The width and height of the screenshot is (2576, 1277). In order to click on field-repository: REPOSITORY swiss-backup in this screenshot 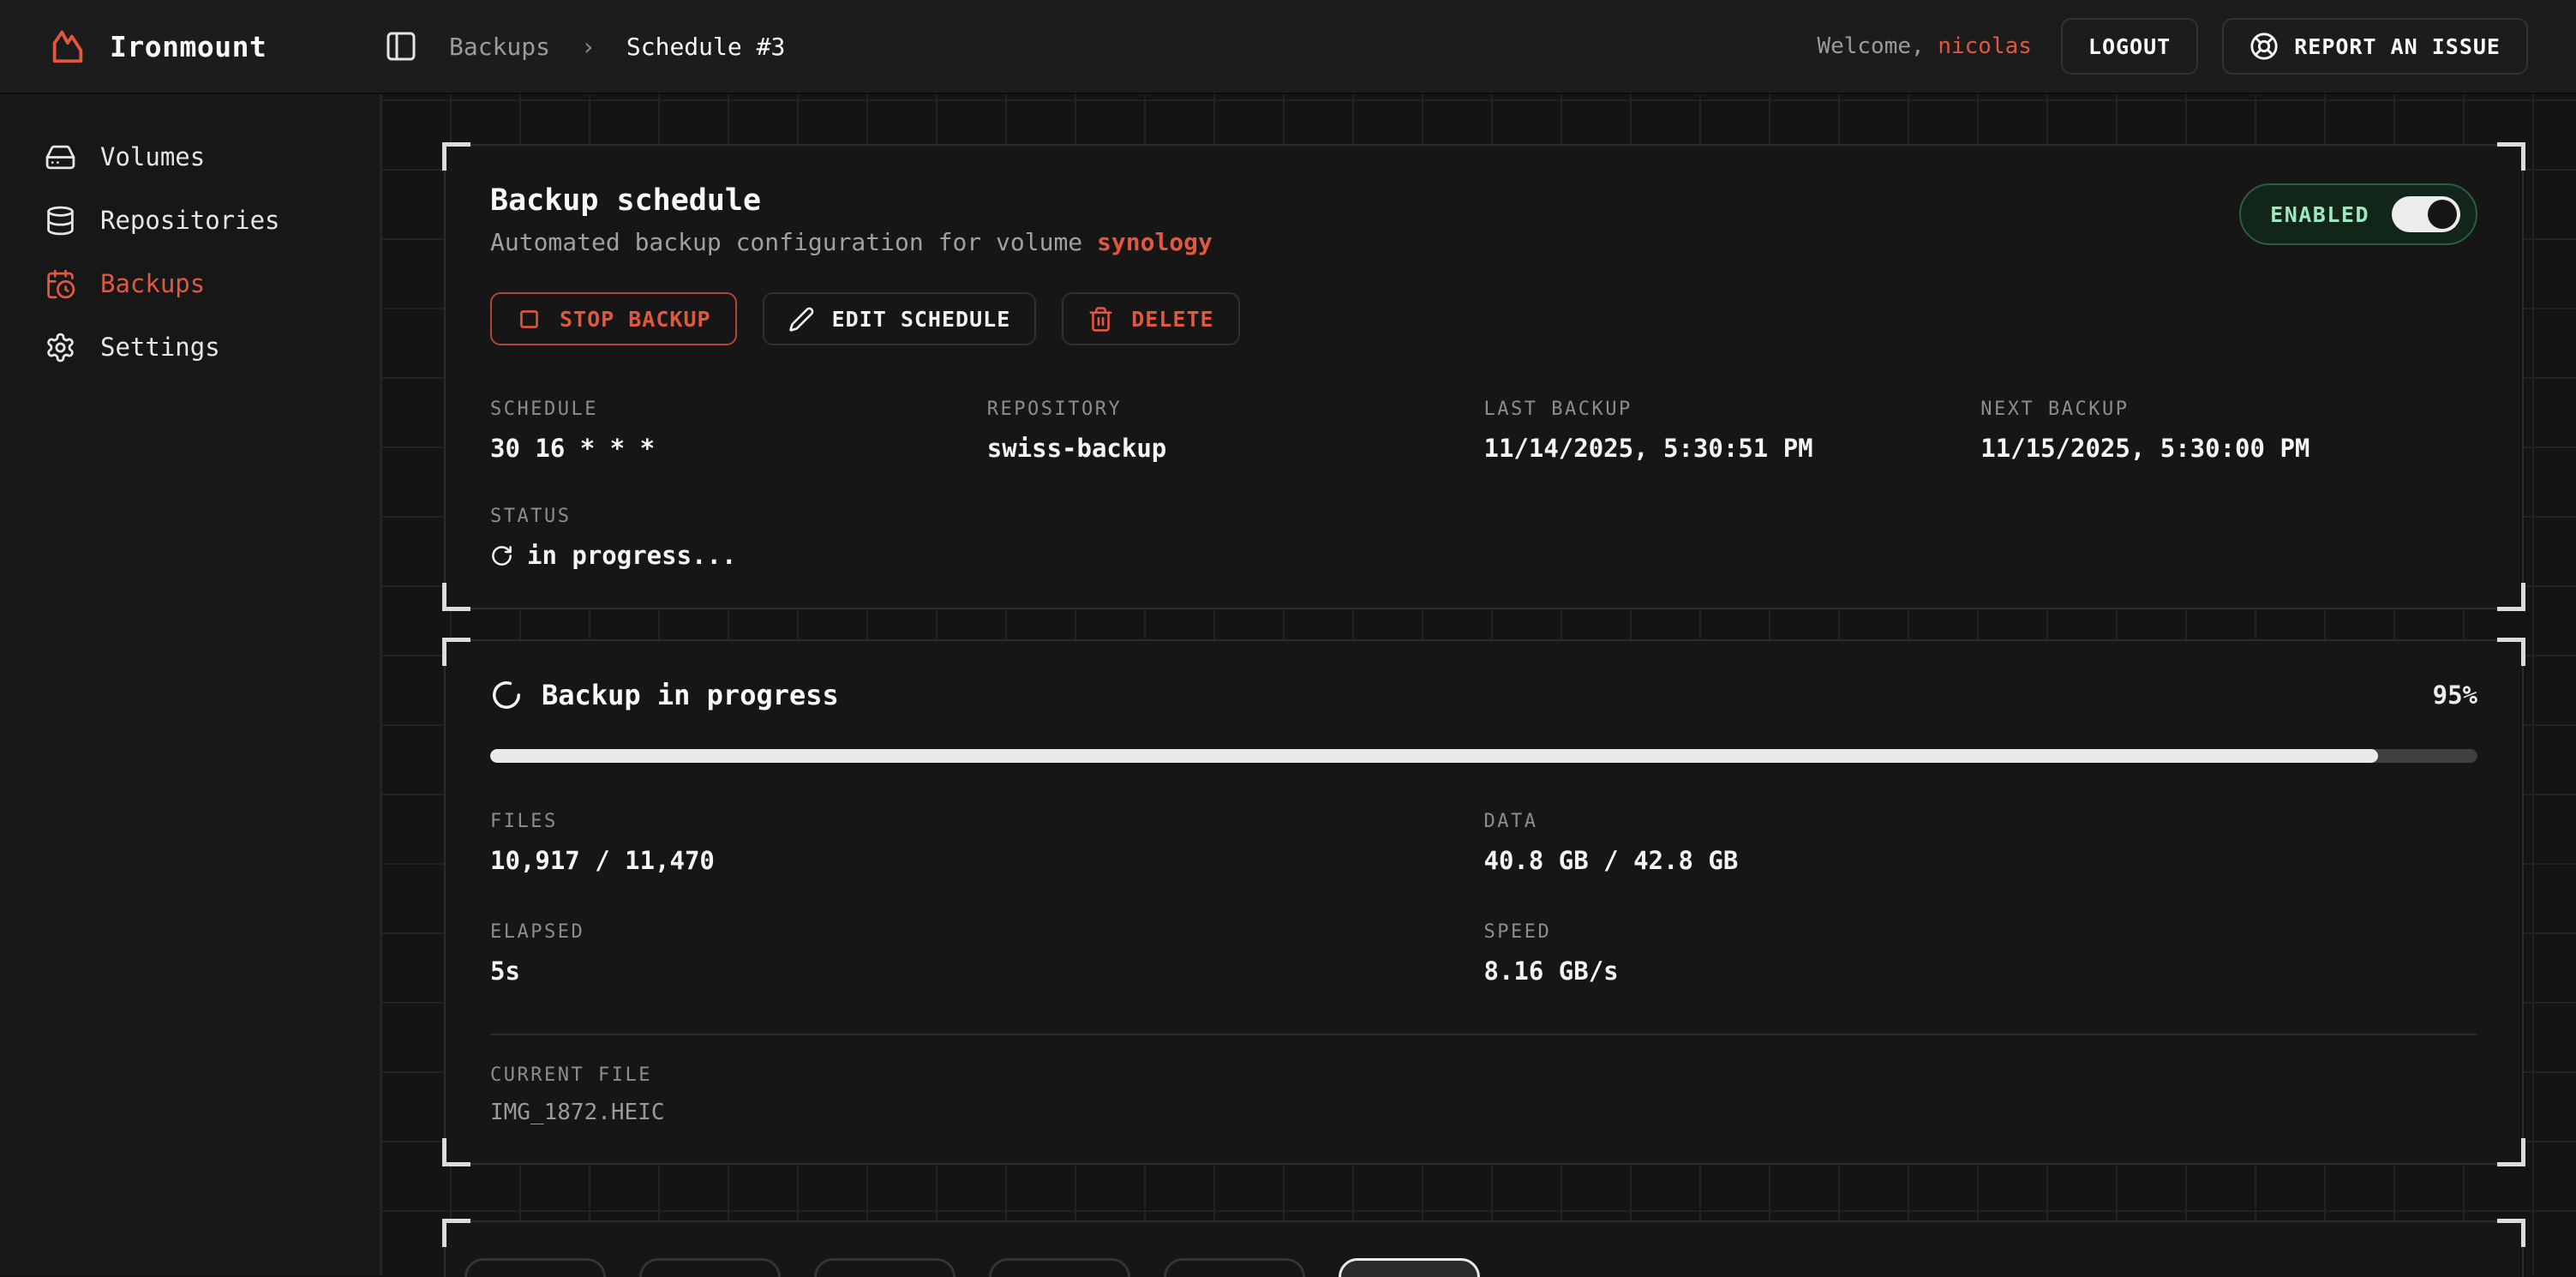, I will do `click(1076, 431)`.